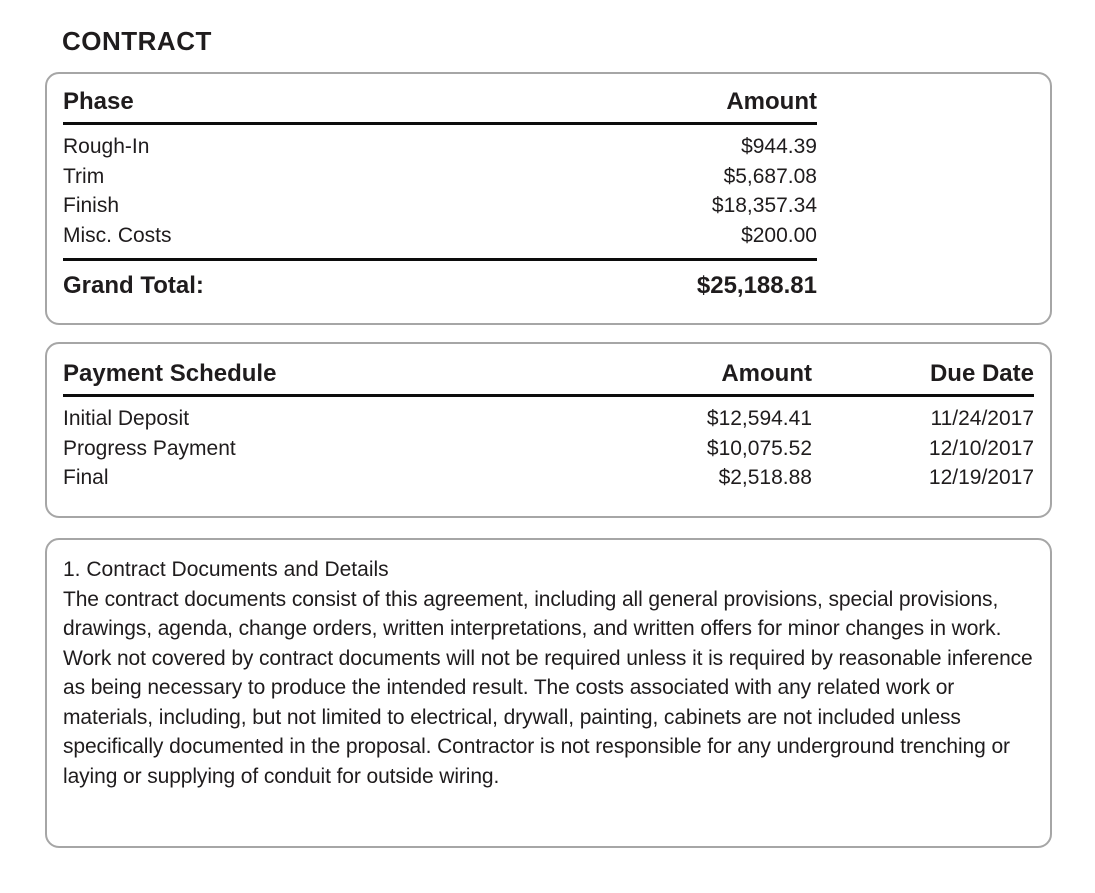  What do you see at coordinates (440, 206) in the screenshot?
I see `table-row: Finish $18,357.34` at bounding box center [440, 206].